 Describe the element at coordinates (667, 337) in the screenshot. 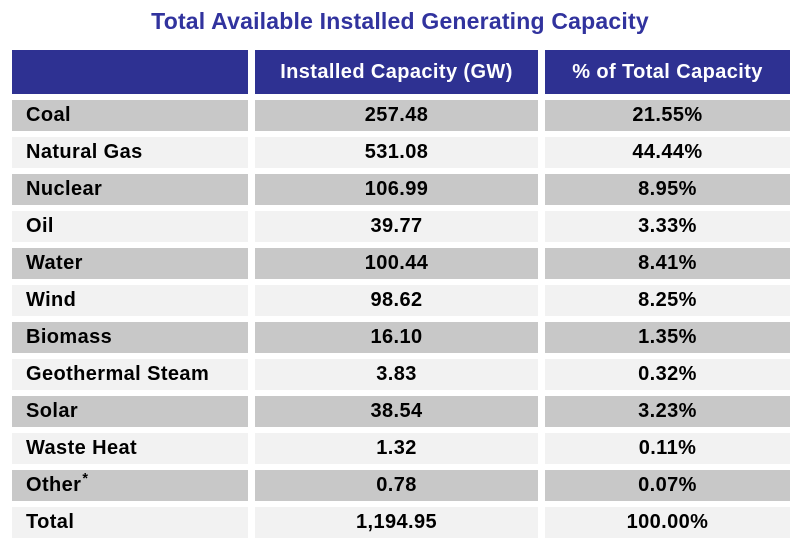

I see `row-percent: 1.35%` at that location.